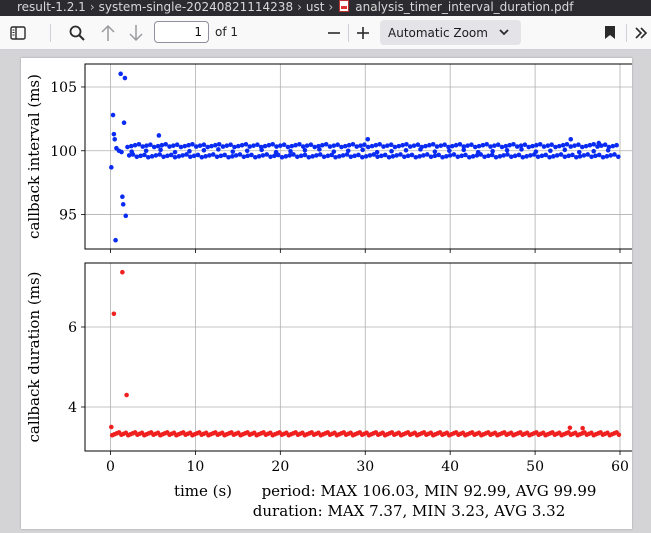  I want to click on breadcrumb-item: result-1.2.1, so click(51, 7).